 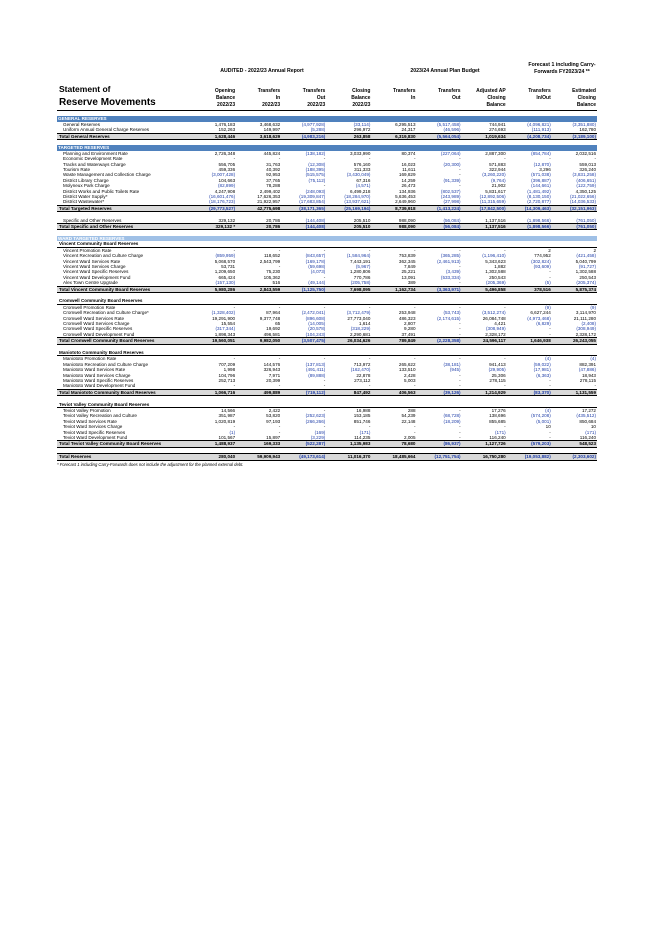 I want to click on value-cell: (302,824), so click(x=541, y=261).